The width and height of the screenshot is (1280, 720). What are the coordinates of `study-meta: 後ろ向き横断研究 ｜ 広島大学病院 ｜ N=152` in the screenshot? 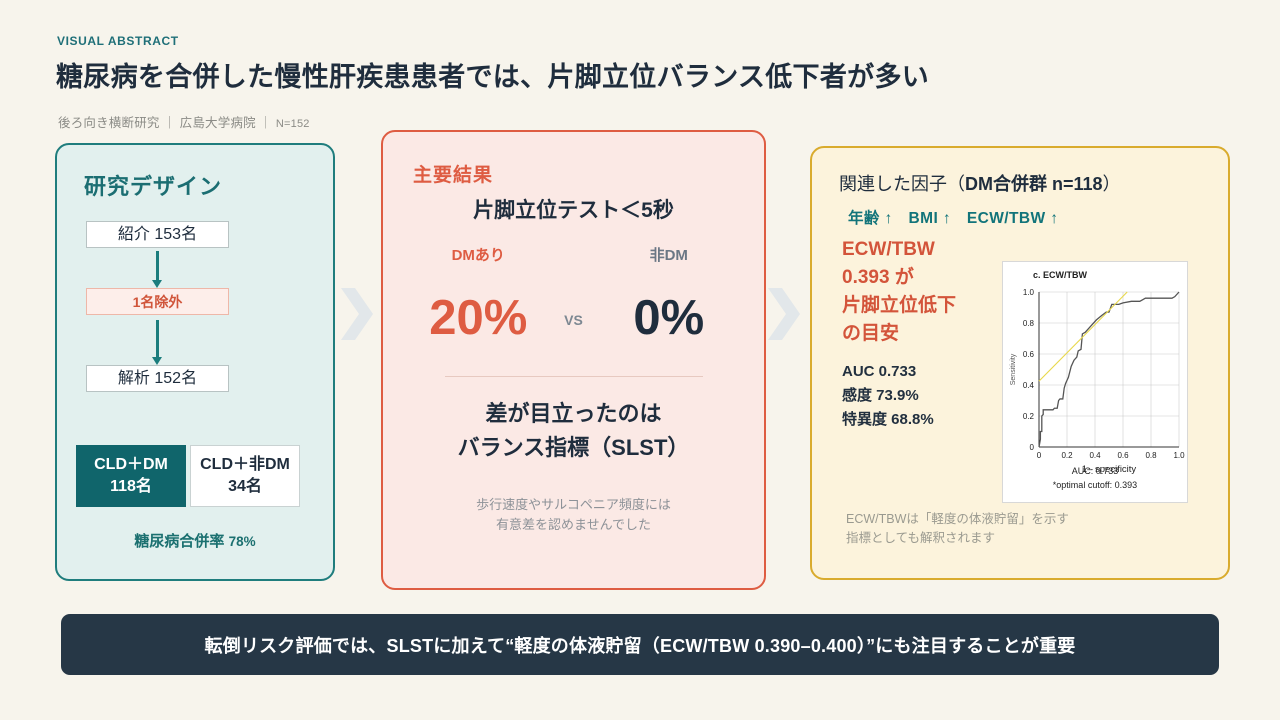 It's located at (184, 121).